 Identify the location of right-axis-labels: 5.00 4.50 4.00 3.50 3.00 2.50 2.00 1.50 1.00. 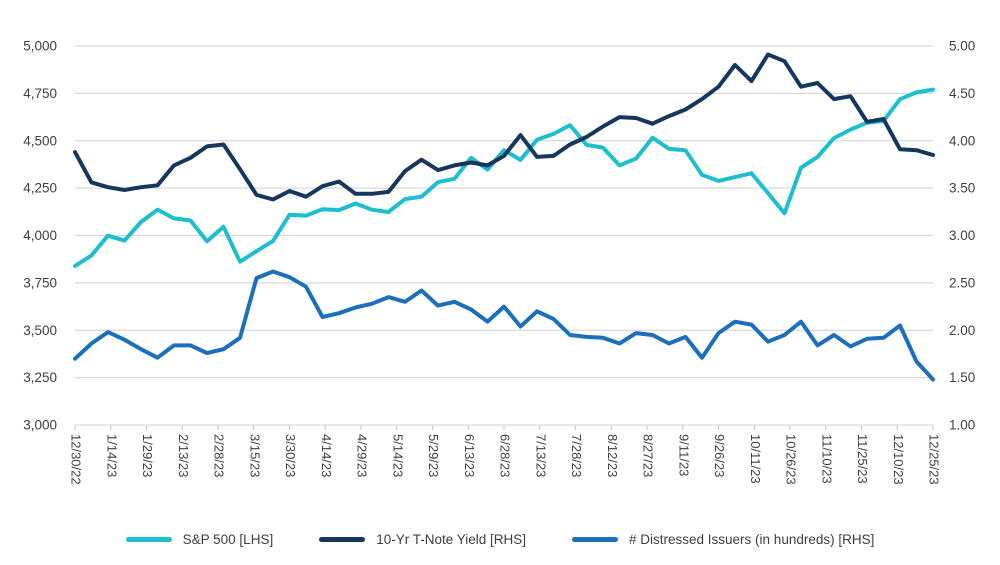
(962, 236).